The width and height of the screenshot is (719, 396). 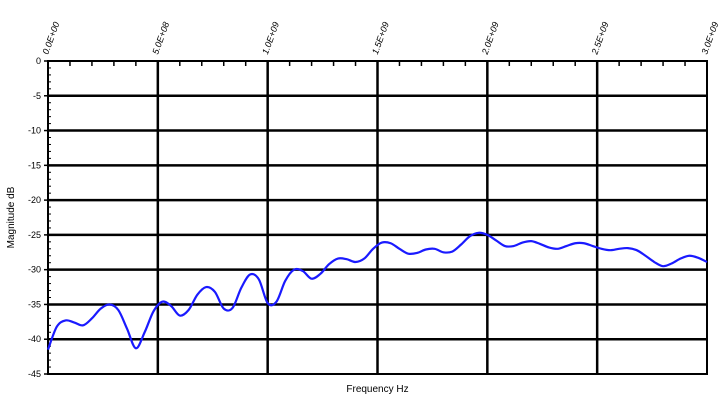 I want to click on y-tick-label-9: -45, so click(x=34, y=374).